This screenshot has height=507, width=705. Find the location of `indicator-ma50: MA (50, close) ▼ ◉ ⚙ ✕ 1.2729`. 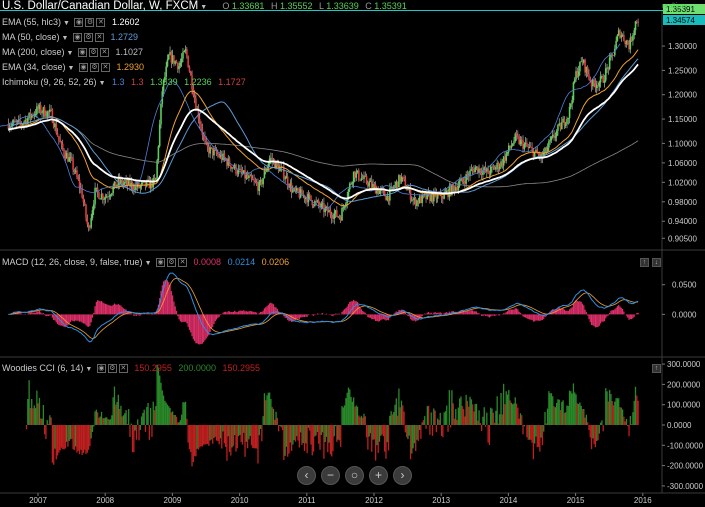

indicator-ma50: MA (50, close) ▼ ◉ ⚙ ✕ 1.2729 is located at coordinates (70, 37).